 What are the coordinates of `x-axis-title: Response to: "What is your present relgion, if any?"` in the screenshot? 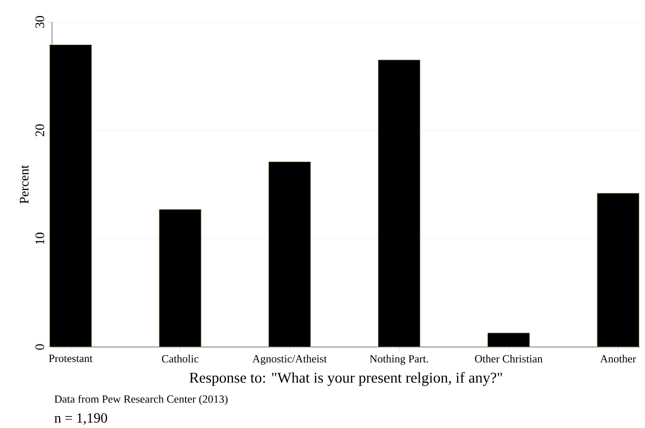 It's located at (346, 379).